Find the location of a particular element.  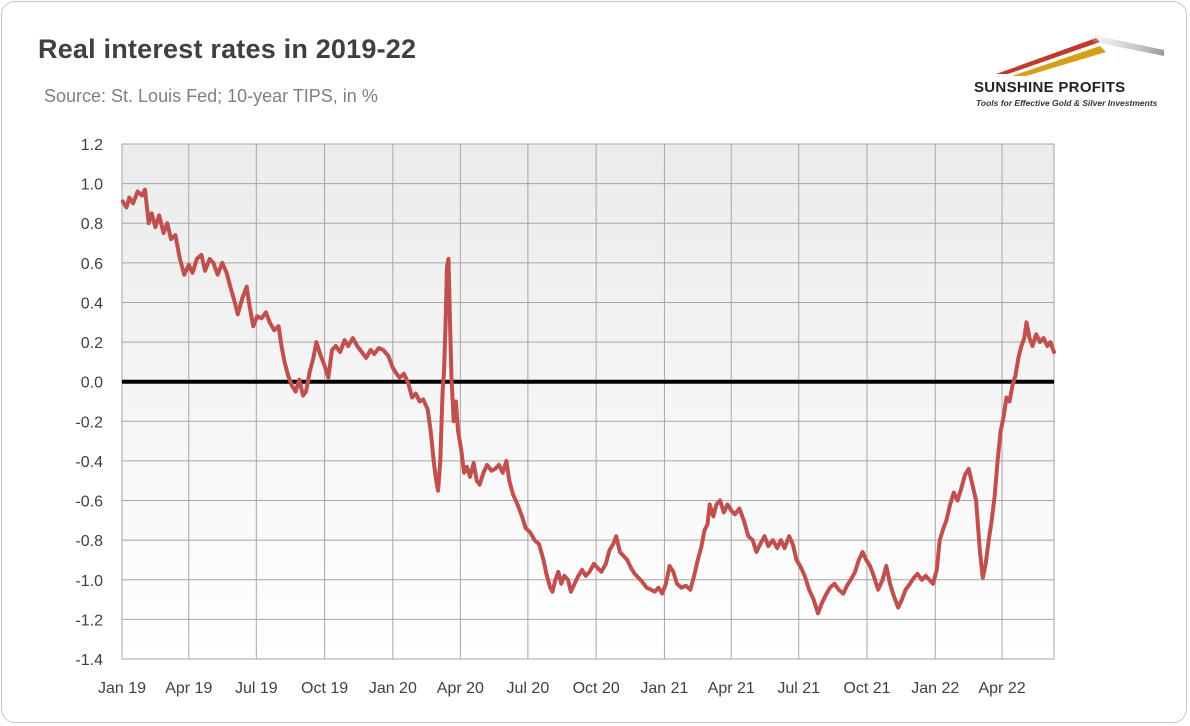

y-tick-label: 0.8 is located at coordinates (92, 224).